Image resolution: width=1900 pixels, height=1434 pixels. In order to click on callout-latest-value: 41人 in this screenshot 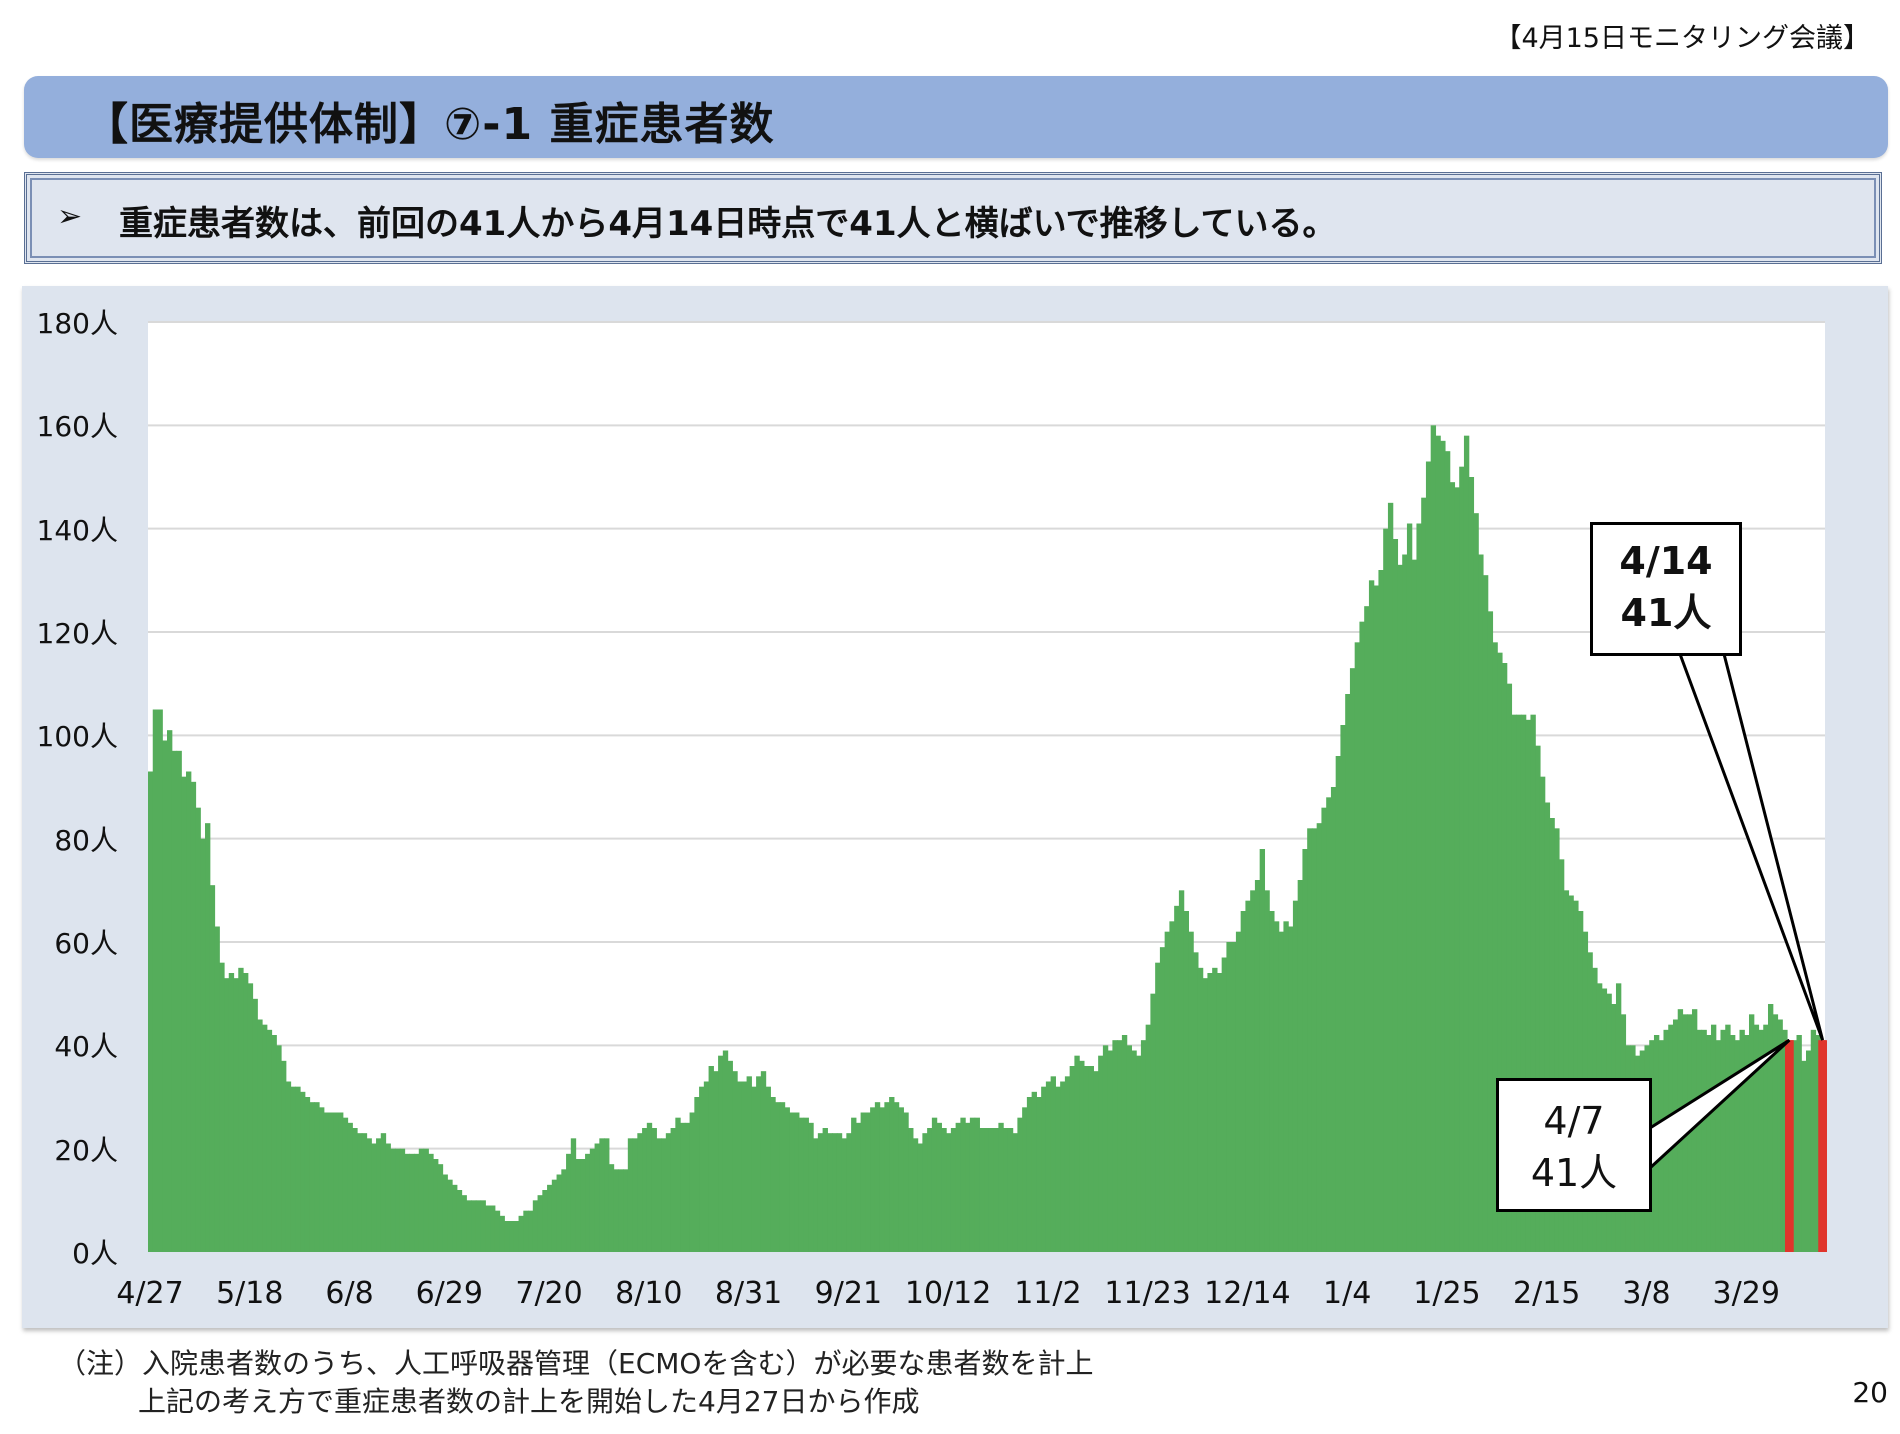, I will do `click(1666, 613)`.